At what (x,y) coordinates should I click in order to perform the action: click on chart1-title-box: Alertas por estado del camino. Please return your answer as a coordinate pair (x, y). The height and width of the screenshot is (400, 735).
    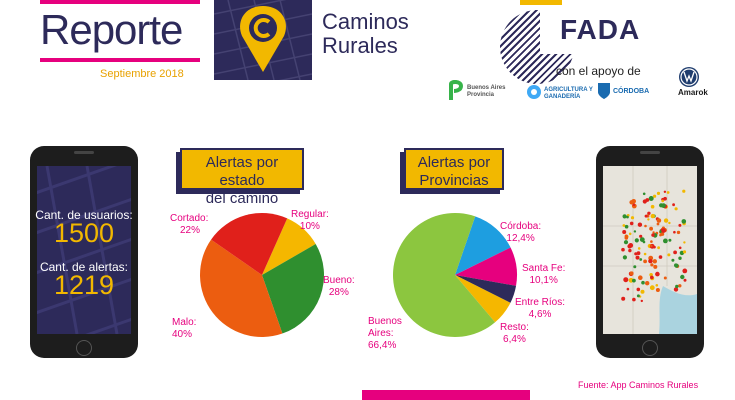
    Looking at the image, I should click on (242, 177).